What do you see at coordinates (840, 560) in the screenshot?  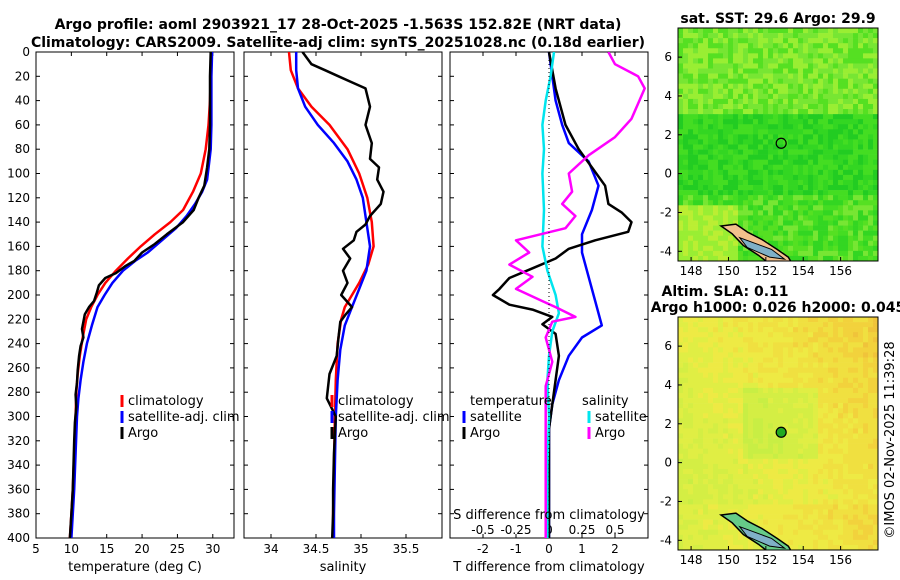 I see `map-xtick-label: 156` at bounding box center [840, 560].